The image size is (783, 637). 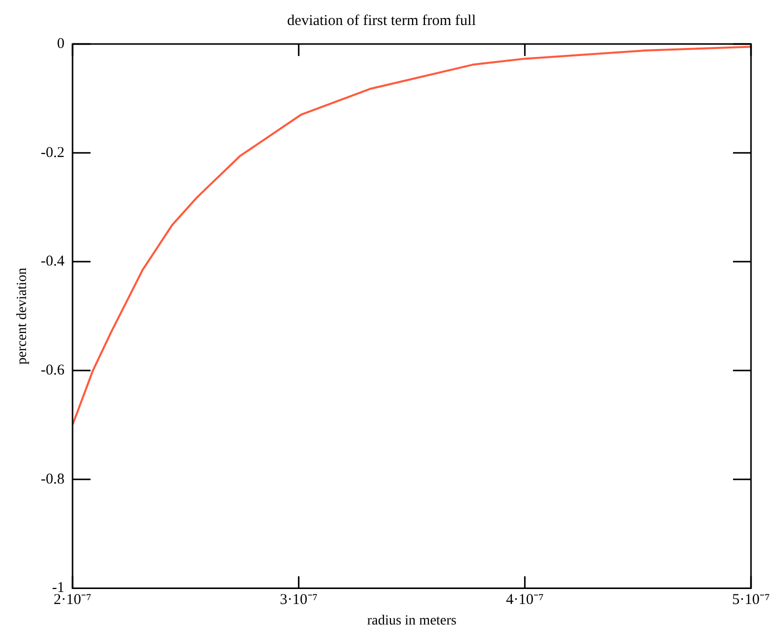 I want to click on y-tick-label: -0.4, so click(x=53, y=262).